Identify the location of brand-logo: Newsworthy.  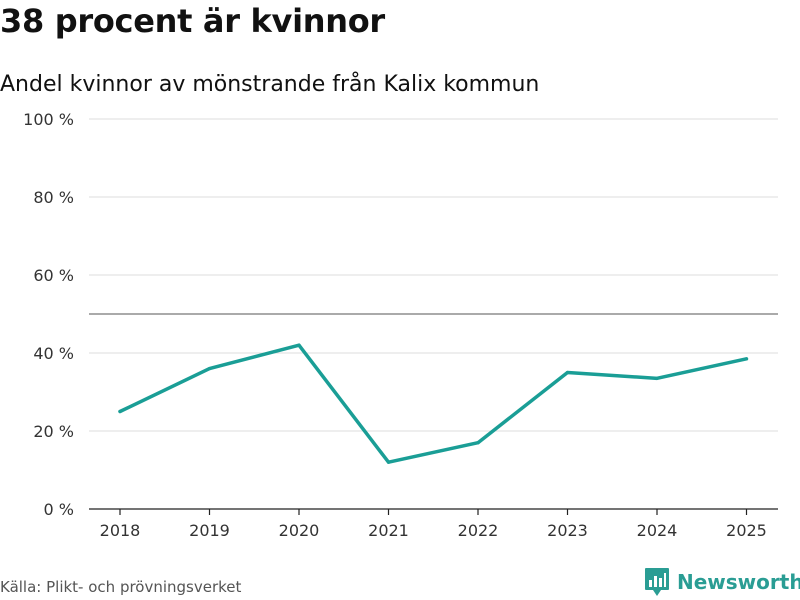
(722, 582).